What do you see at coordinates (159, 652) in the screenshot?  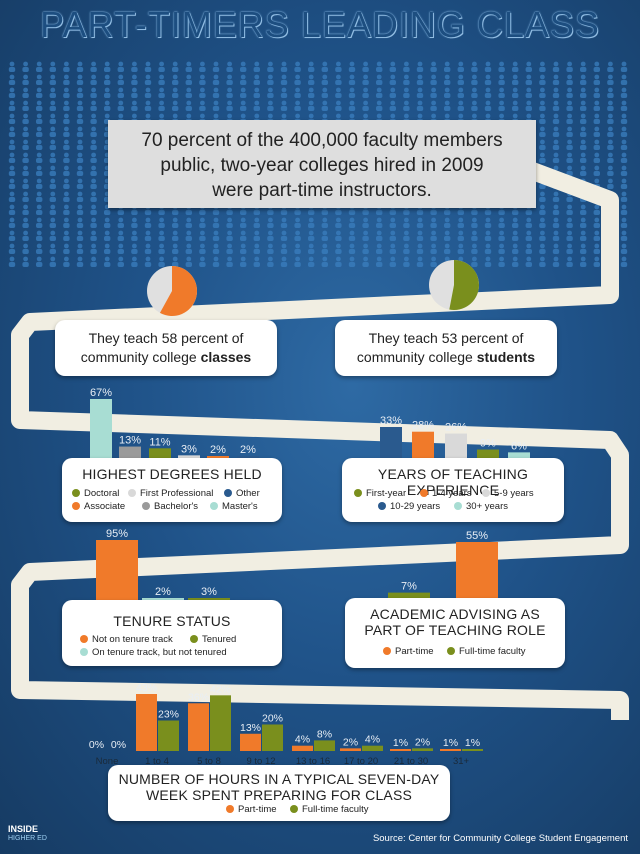 I see `legend-on-track-label: On tenure track, but not tenured` at bounding box center [159, 652].